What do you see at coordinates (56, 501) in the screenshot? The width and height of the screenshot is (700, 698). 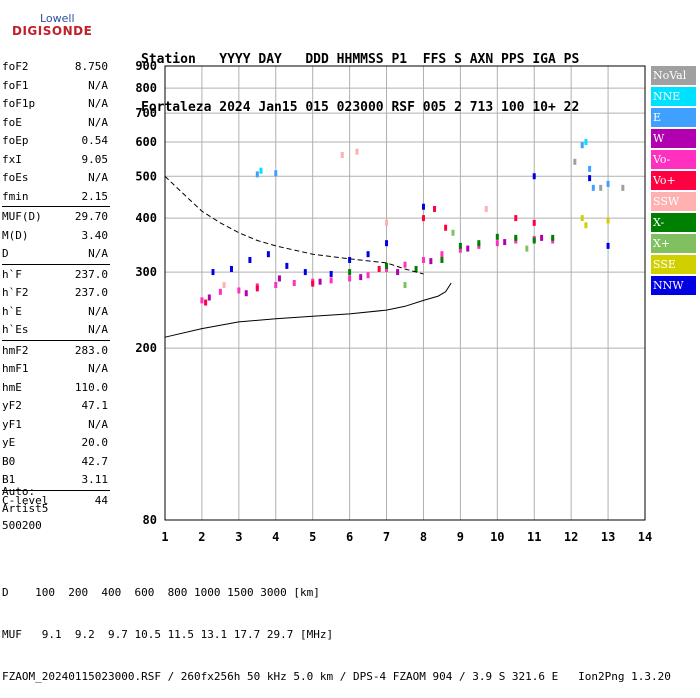 I see `param-row: C-level 44` at bounding box center [56, 501].